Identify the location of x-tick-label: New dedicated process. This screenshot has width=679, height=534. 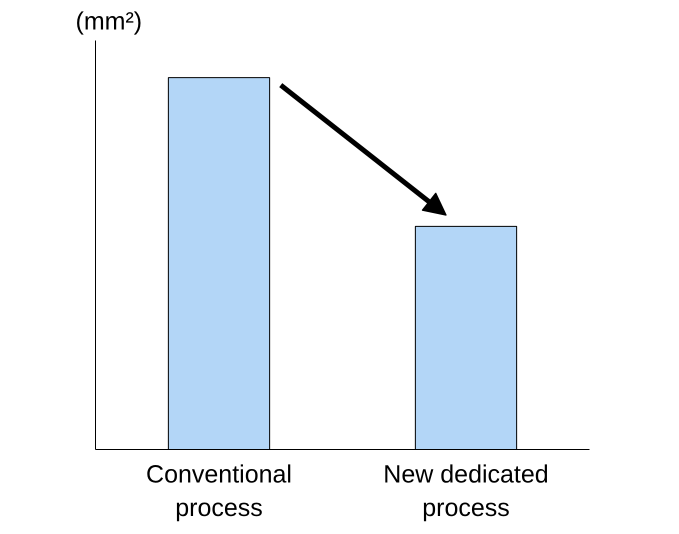
(466, 491).